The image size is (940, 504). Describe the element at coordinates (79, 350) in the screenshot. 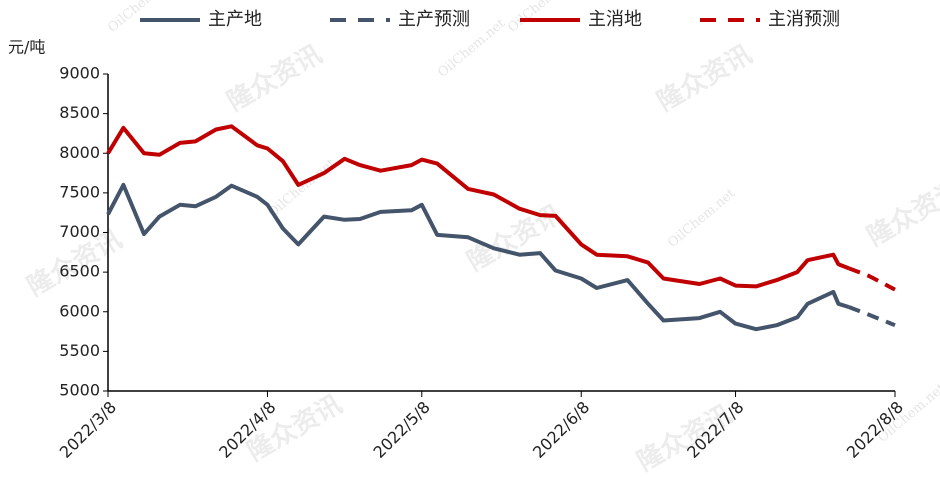

I see `y-tick-label: 5500` at that location.